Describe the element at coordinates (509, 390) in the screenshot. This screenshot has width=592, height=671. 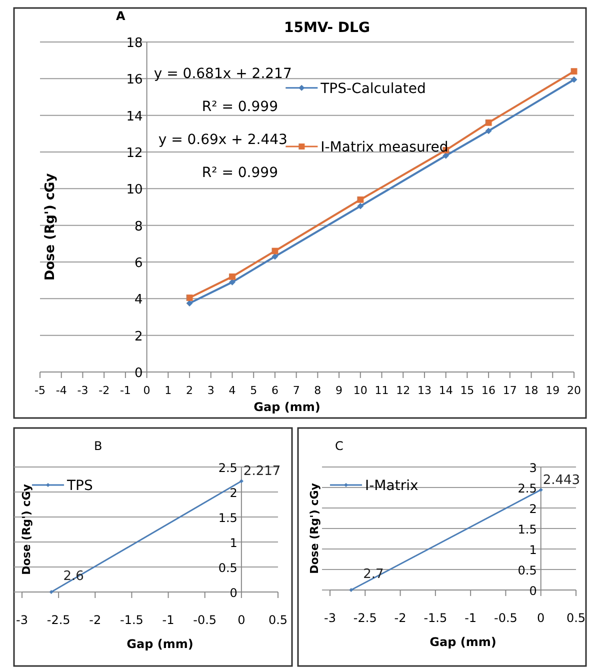
I see `x-tick-label: 17` at that location.